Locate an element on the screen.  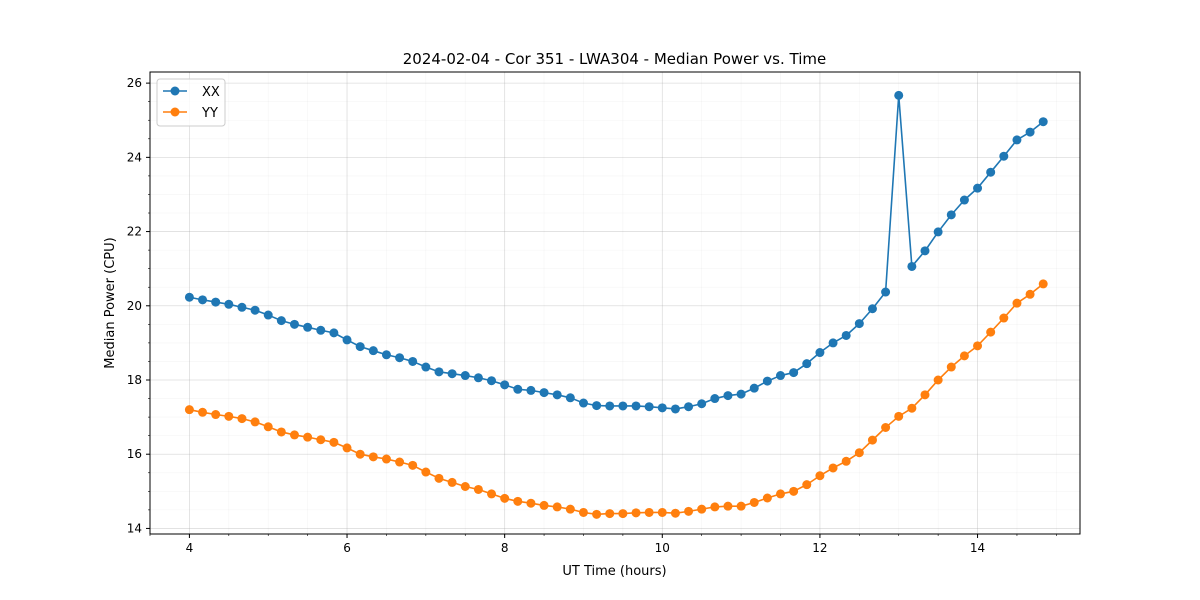
x-tick-label: 10 is located at coordinates (662, 548).